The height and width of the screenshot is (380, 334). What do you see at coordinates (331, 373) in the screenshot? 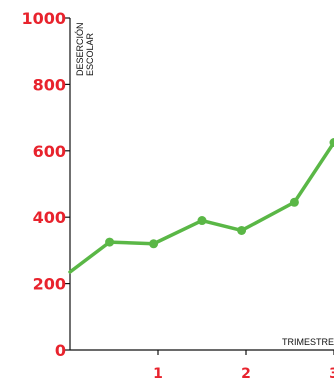
I see `x-tick-label: 3` at bounding box center [331, 373].